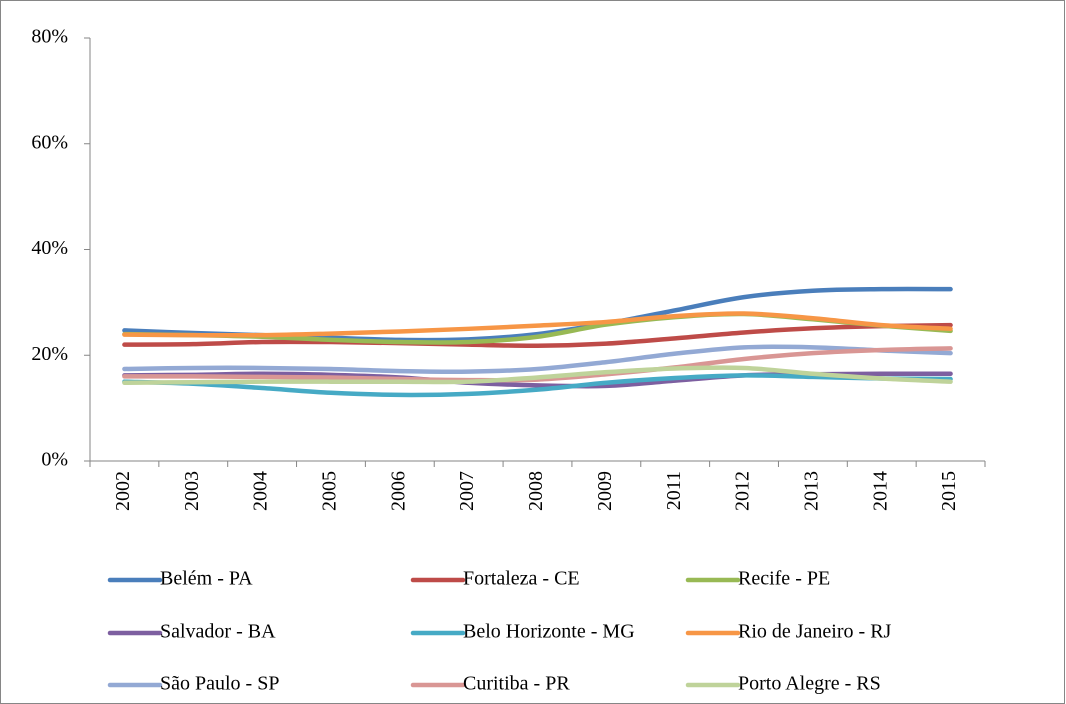 This screenshot has width=1066, height=704. I want to click on x-tick-label: 2007, so click(467, 491).